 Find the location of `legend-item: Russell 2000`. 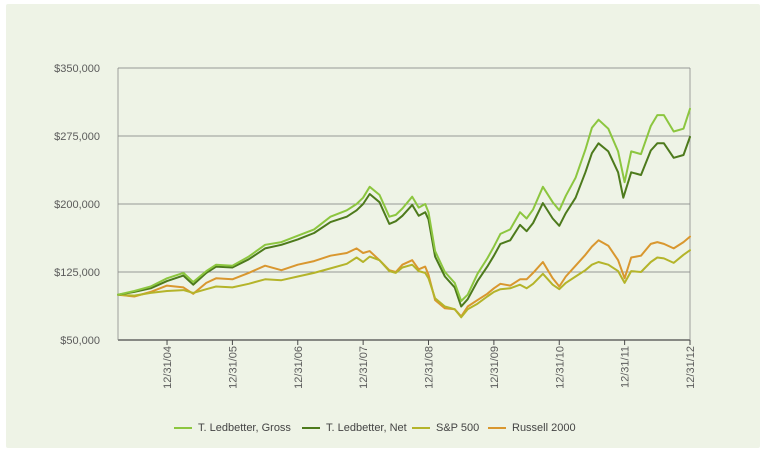

legend-item: Russell 2000 is located at coordinates (532, 428).